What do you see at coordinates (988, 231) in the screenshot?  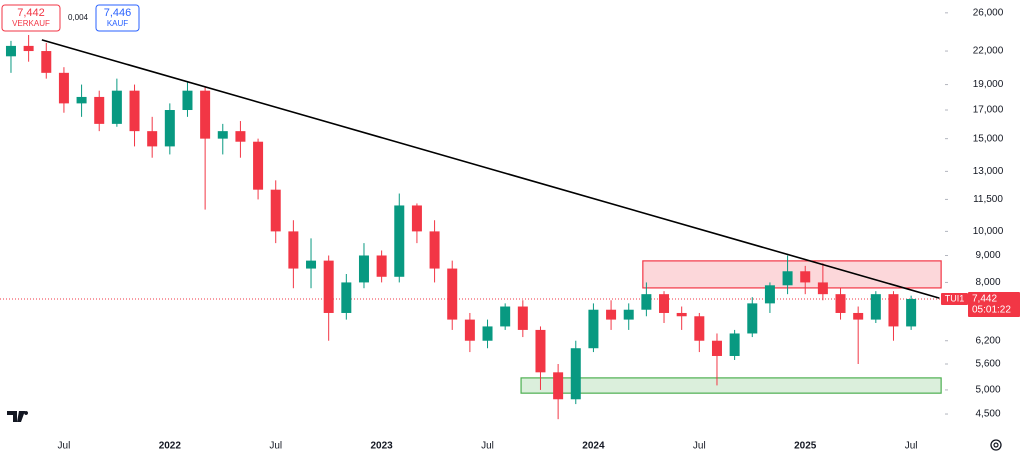 I see `y-tick-label: 10,000` at bounding box center [988, 231].